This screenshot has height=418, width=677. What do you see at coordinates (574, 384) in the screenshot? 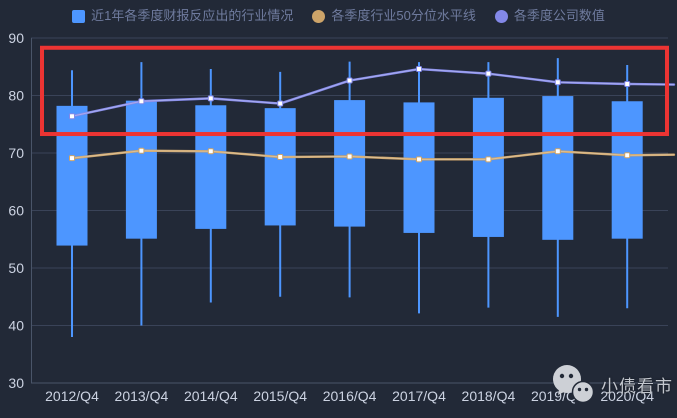
I see `wechat-icon` at bounding box center [574, 384].